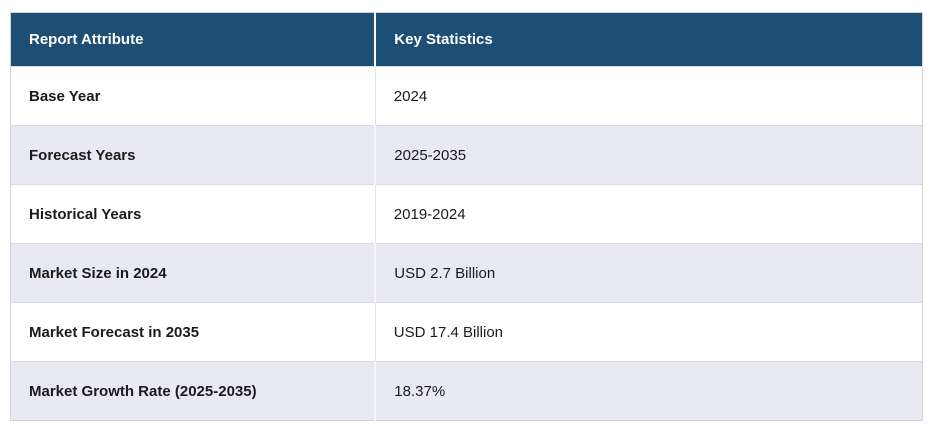  Describe the element at coordinates (193, 391) in the screenshot. I see `attribute-cell: Market Growth Rate (2025-2035)` at that location.